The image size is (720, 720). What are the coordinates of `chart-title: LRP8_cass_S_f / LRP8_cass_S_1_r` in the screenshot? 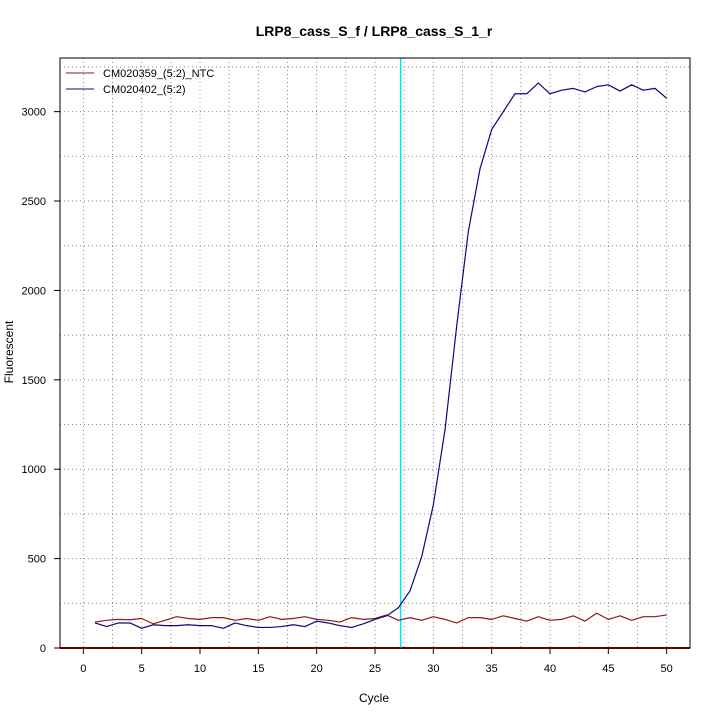 It's located at (374, 31).